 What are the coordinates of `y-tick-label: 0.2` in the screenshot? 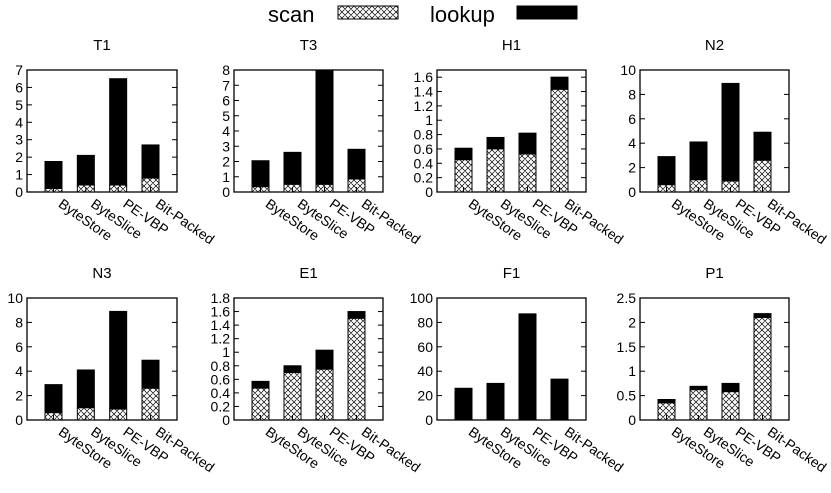 It's located at (221, 406).